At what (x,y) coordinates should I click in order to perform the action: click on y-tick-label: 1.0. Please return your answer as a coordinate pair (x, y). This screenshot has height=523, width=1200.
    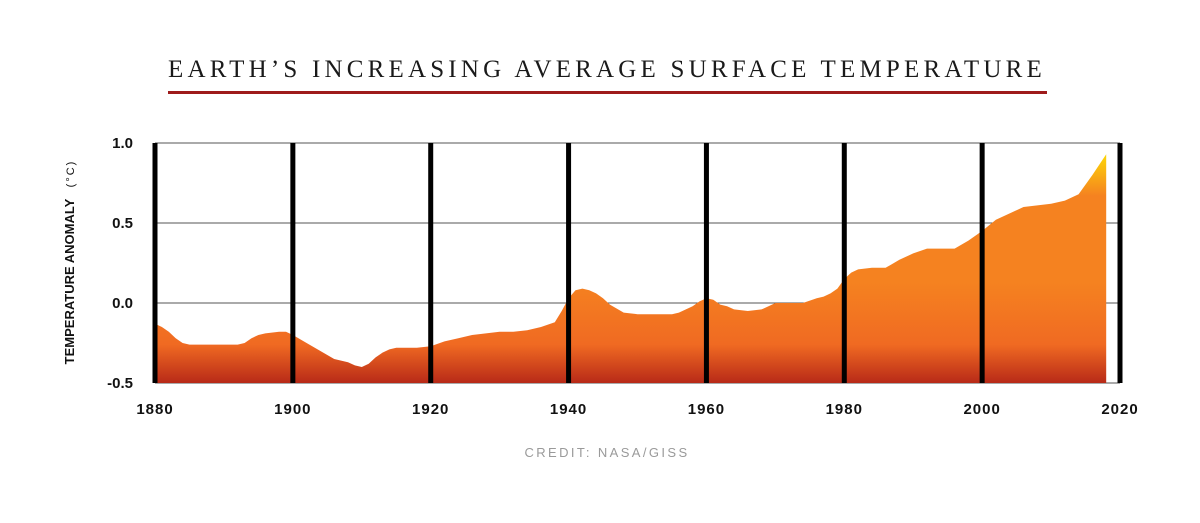
    Looking at the image, I should click on (122, 143).